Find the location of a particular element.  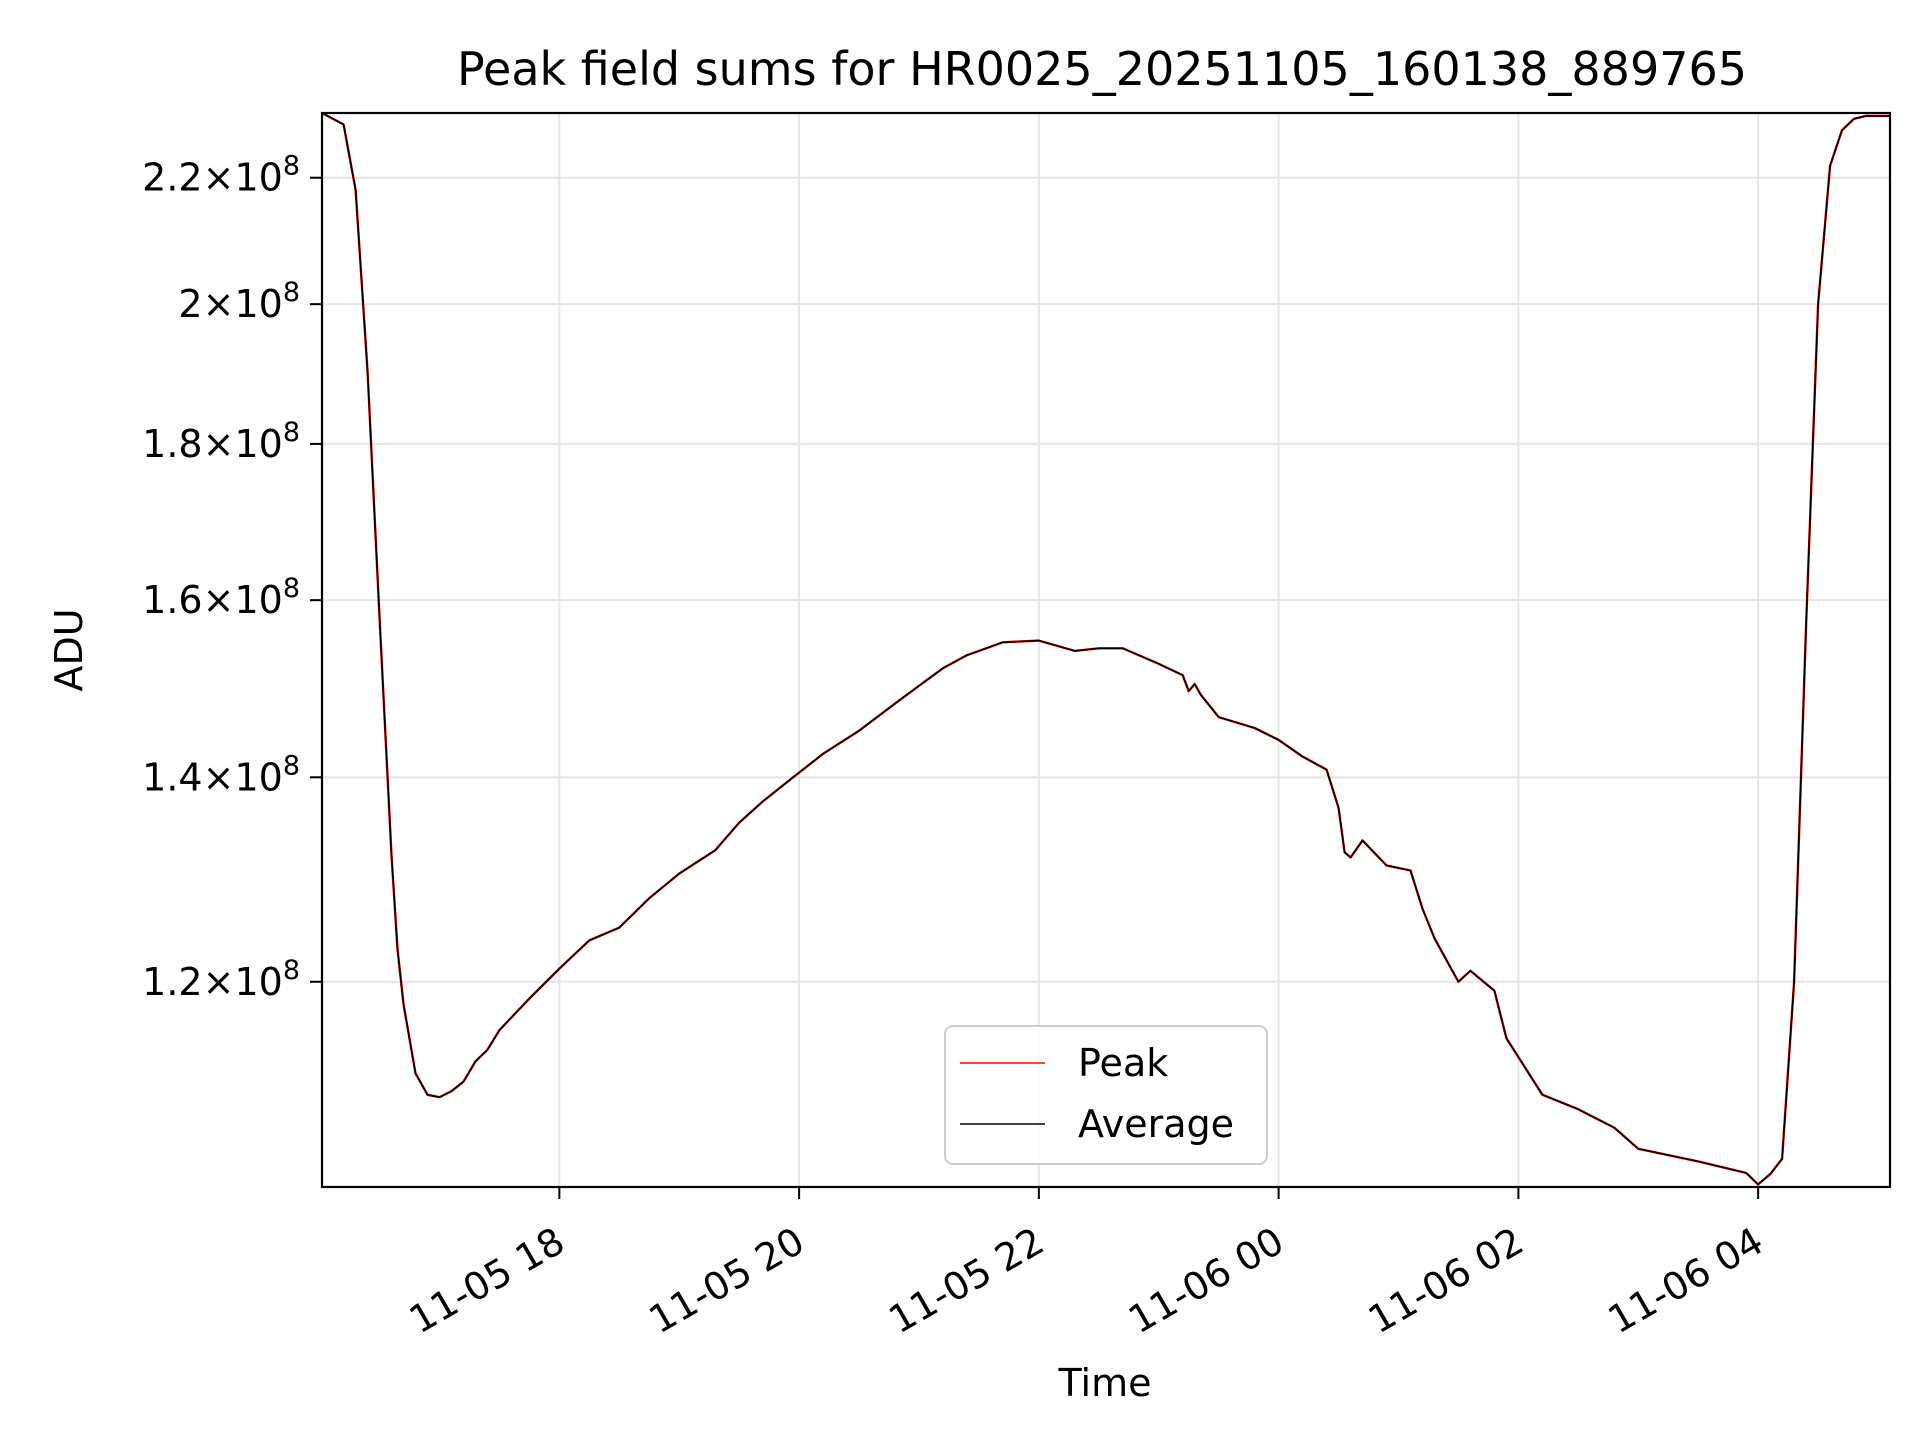

y-tick-label: 2×10⁸ is located at coordinates (239, 301).